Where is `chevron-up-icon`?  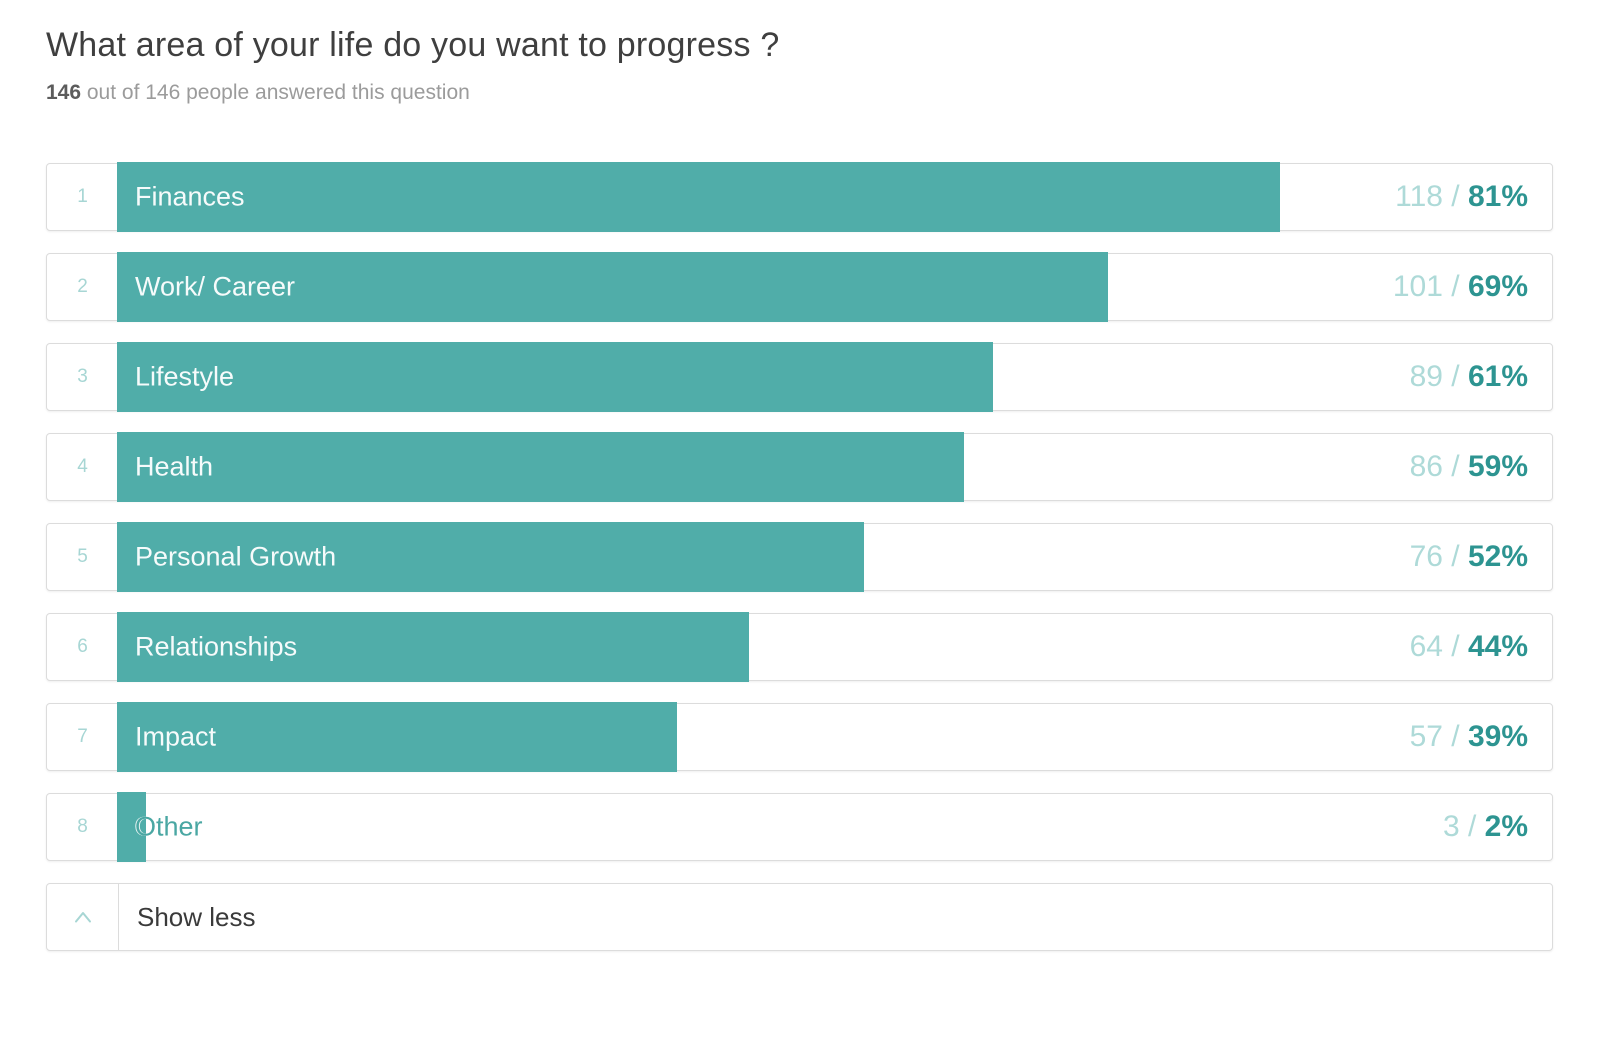
chevron-up-icon is located at coordinates (83, 917).